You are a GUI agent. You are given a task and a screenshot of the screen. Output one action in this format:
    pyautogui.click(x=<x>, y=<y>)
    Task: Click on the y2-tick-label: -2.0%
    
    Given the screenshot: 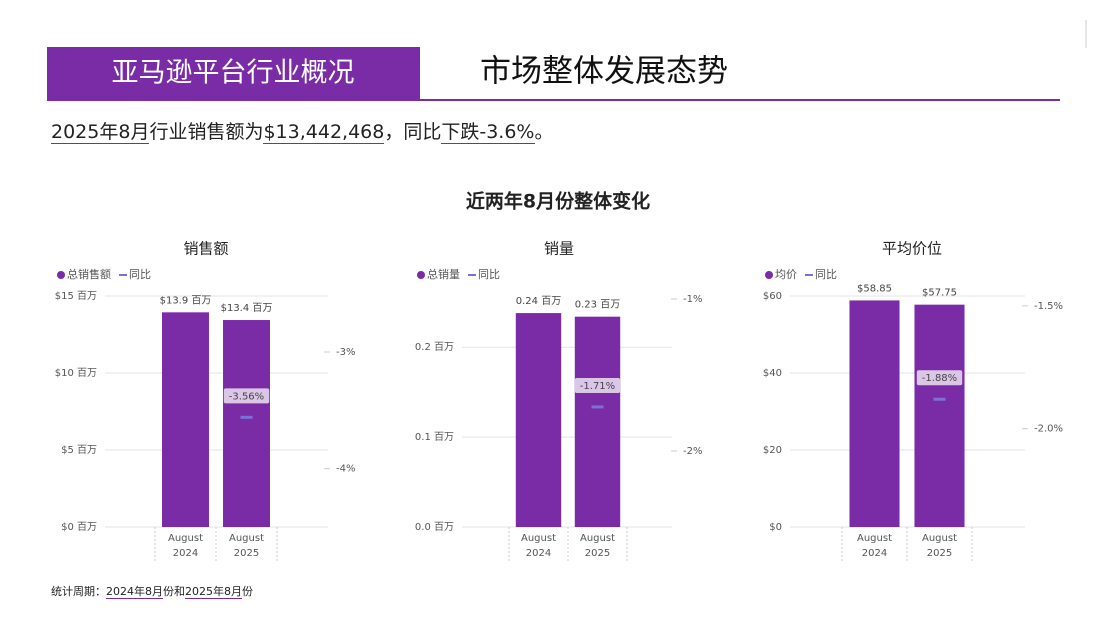 What is the action you would take?
    pyautogui.click(x=1048, y=429)
    